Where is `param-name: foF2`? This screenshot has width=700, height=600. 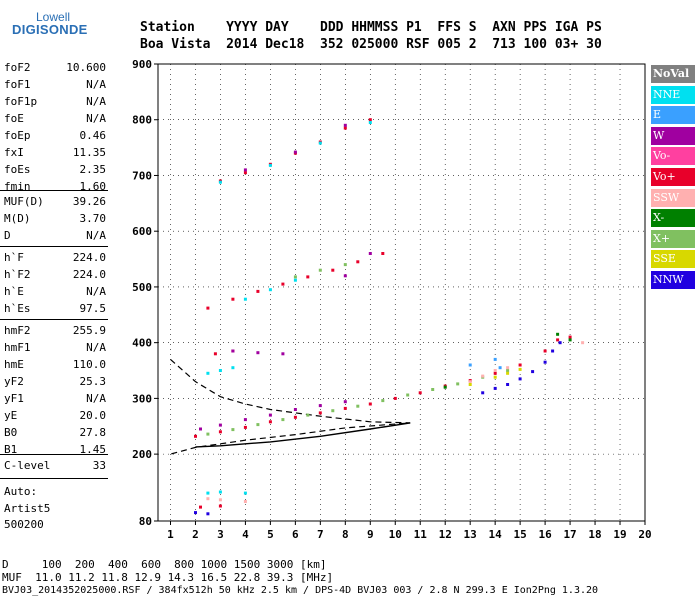 param-name: foF2 is located at coordinates (17, 67).